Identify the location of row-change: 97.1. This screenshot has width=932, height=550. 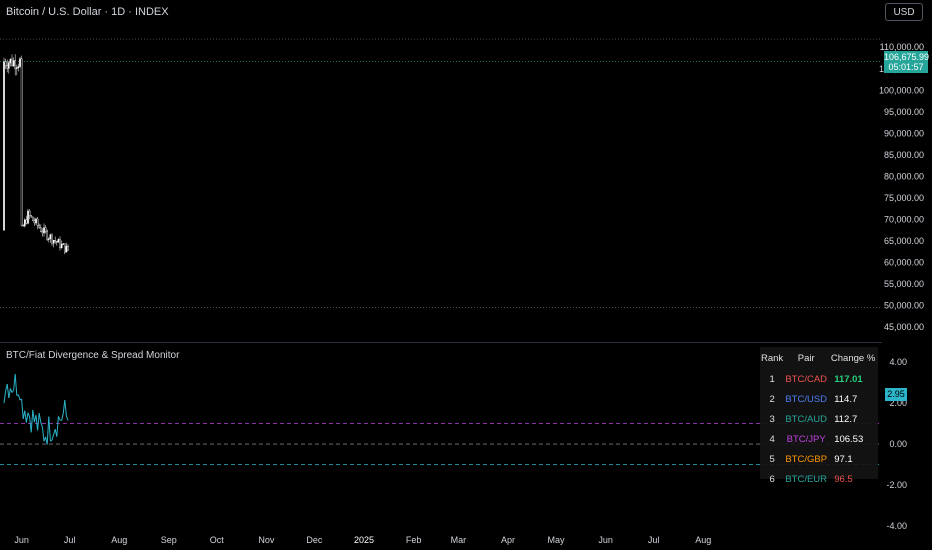
(843, 459).